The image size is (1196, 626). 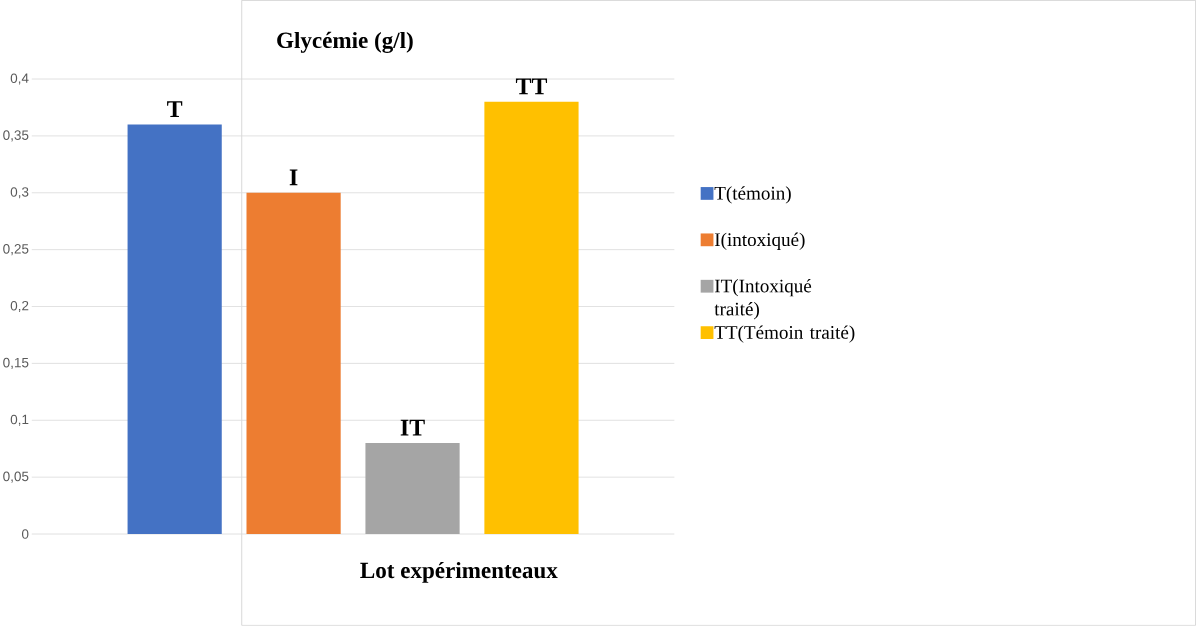 I want to click on legend-label: TT(Témoin traité), so click(x=784, y=334).